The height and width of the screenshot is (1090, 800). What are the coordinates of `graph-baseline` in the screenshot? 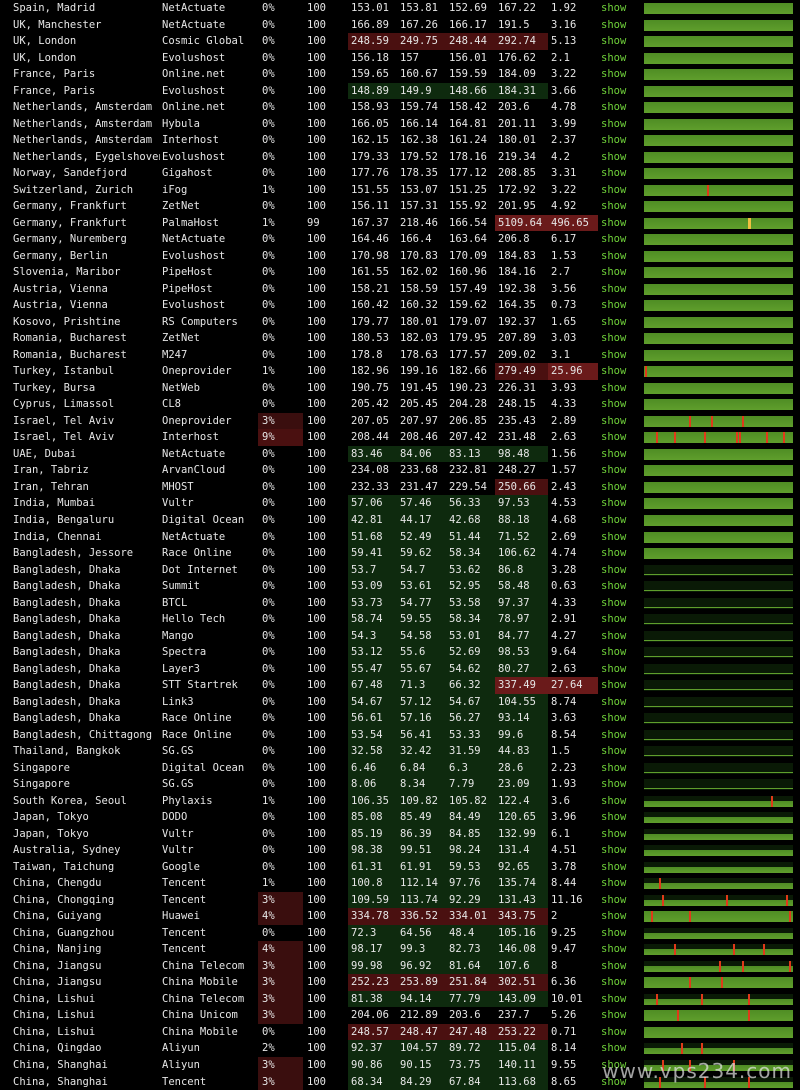 It's located at (718, 789).